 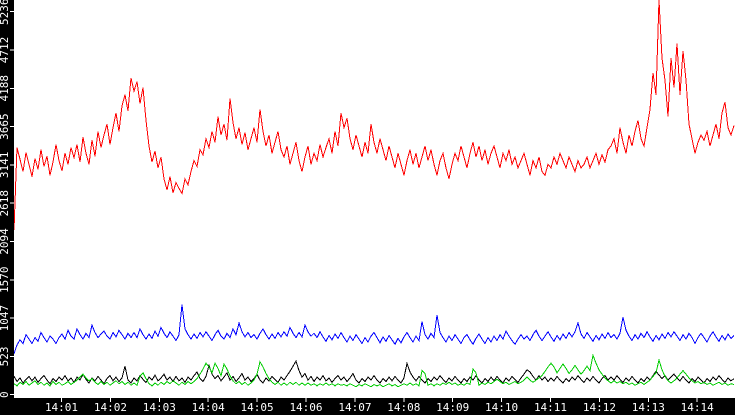 I want to click on x-axis-label: 14:02, so click(x=110, y=407).